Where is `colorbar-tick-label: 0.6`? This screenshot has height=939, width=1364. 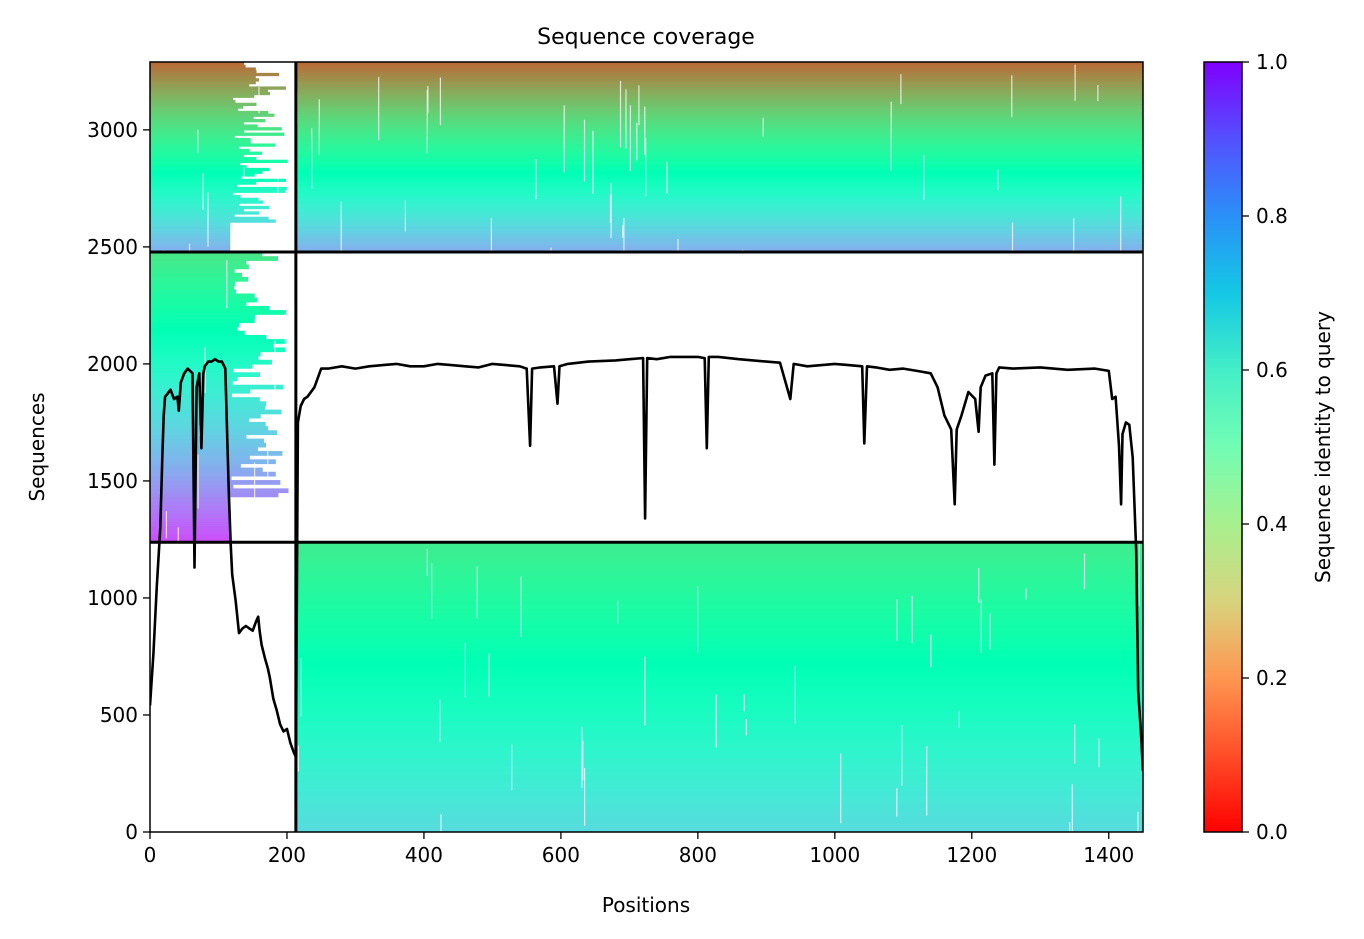
colorbar-tick-label: 0.6 is located at coordinates (1272, 370).